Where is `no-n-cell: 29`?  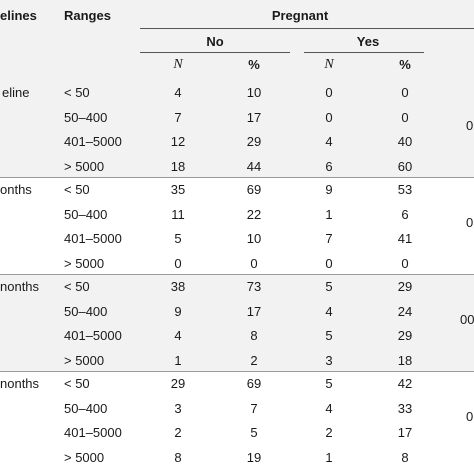 no-n-cell: 29 is located at coordinates (178, 383).